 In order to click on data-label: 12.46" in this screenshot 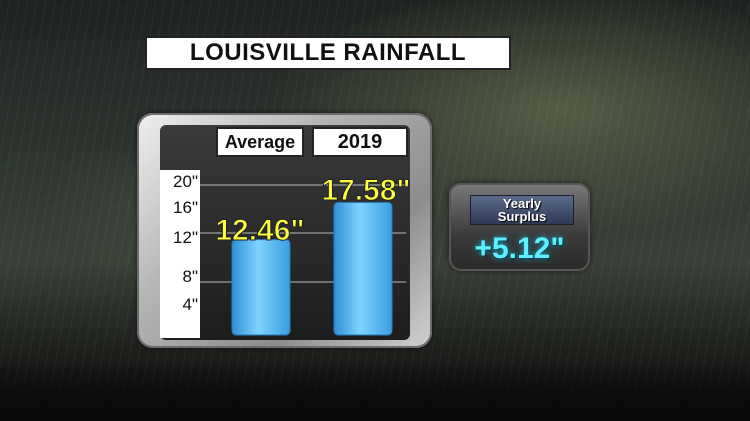, I will do `click(259, 230)`.